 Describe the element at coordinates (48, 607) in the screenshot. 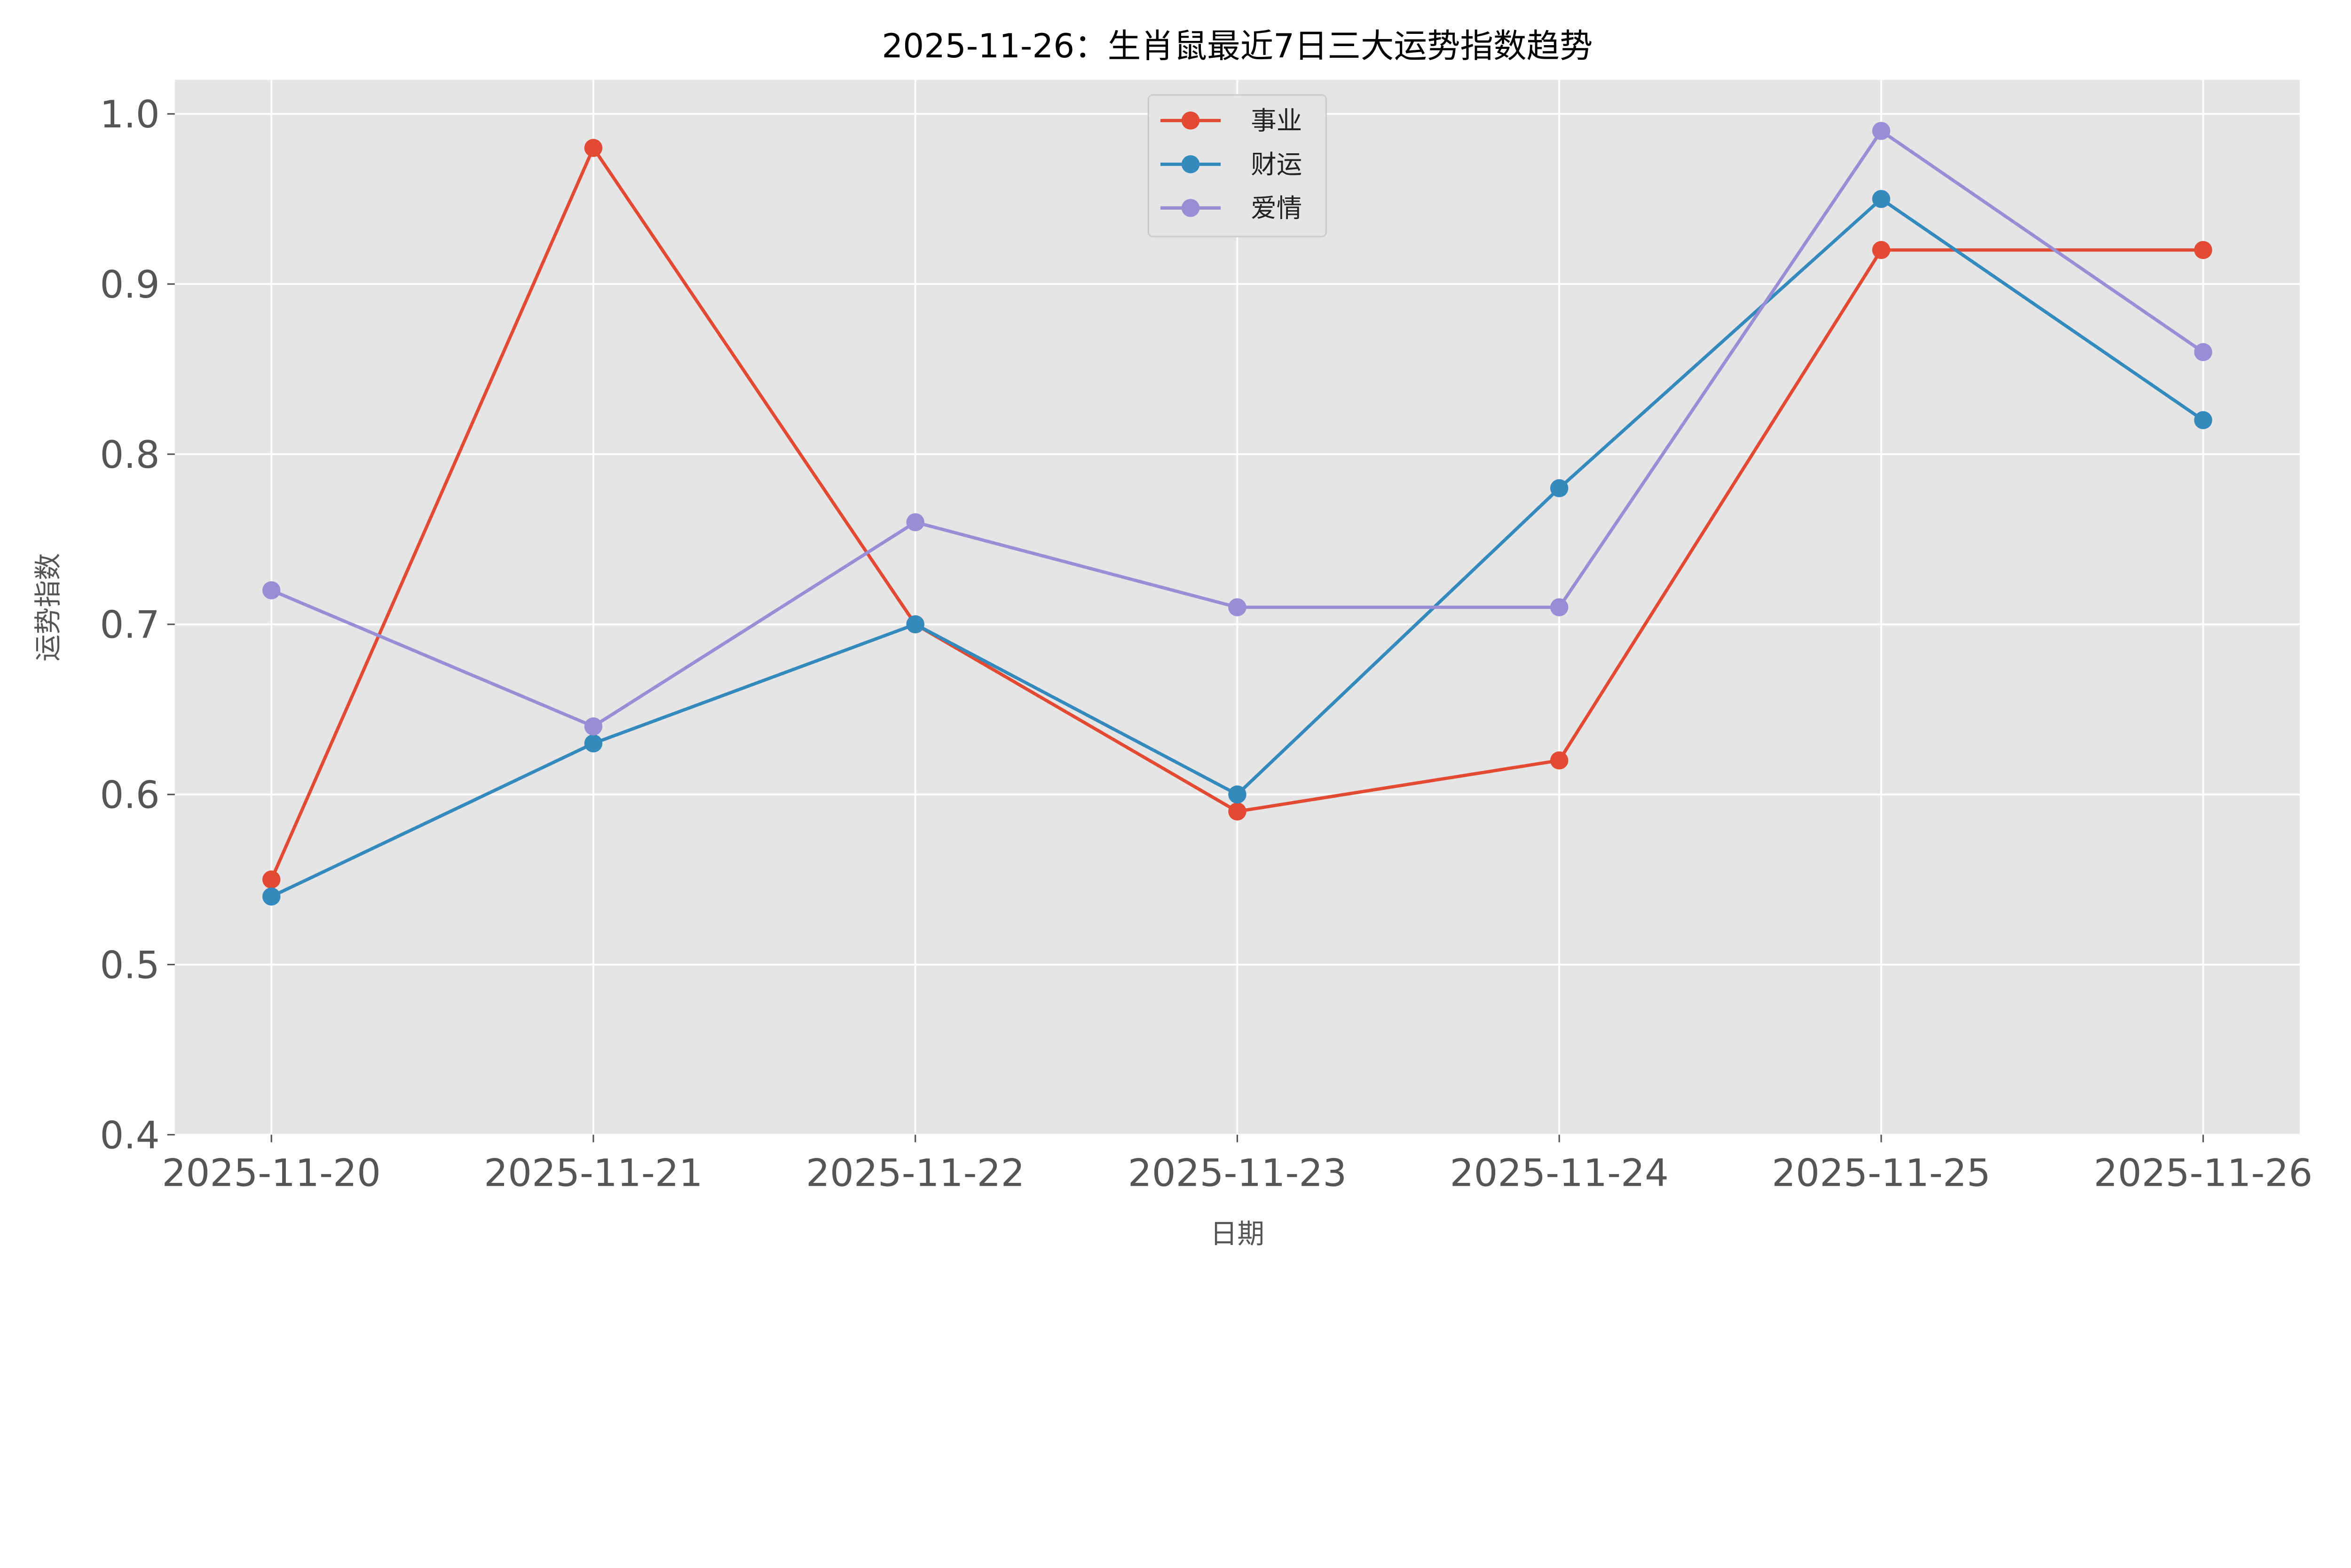

I see `y-axis-label: 运势指数` at that location.